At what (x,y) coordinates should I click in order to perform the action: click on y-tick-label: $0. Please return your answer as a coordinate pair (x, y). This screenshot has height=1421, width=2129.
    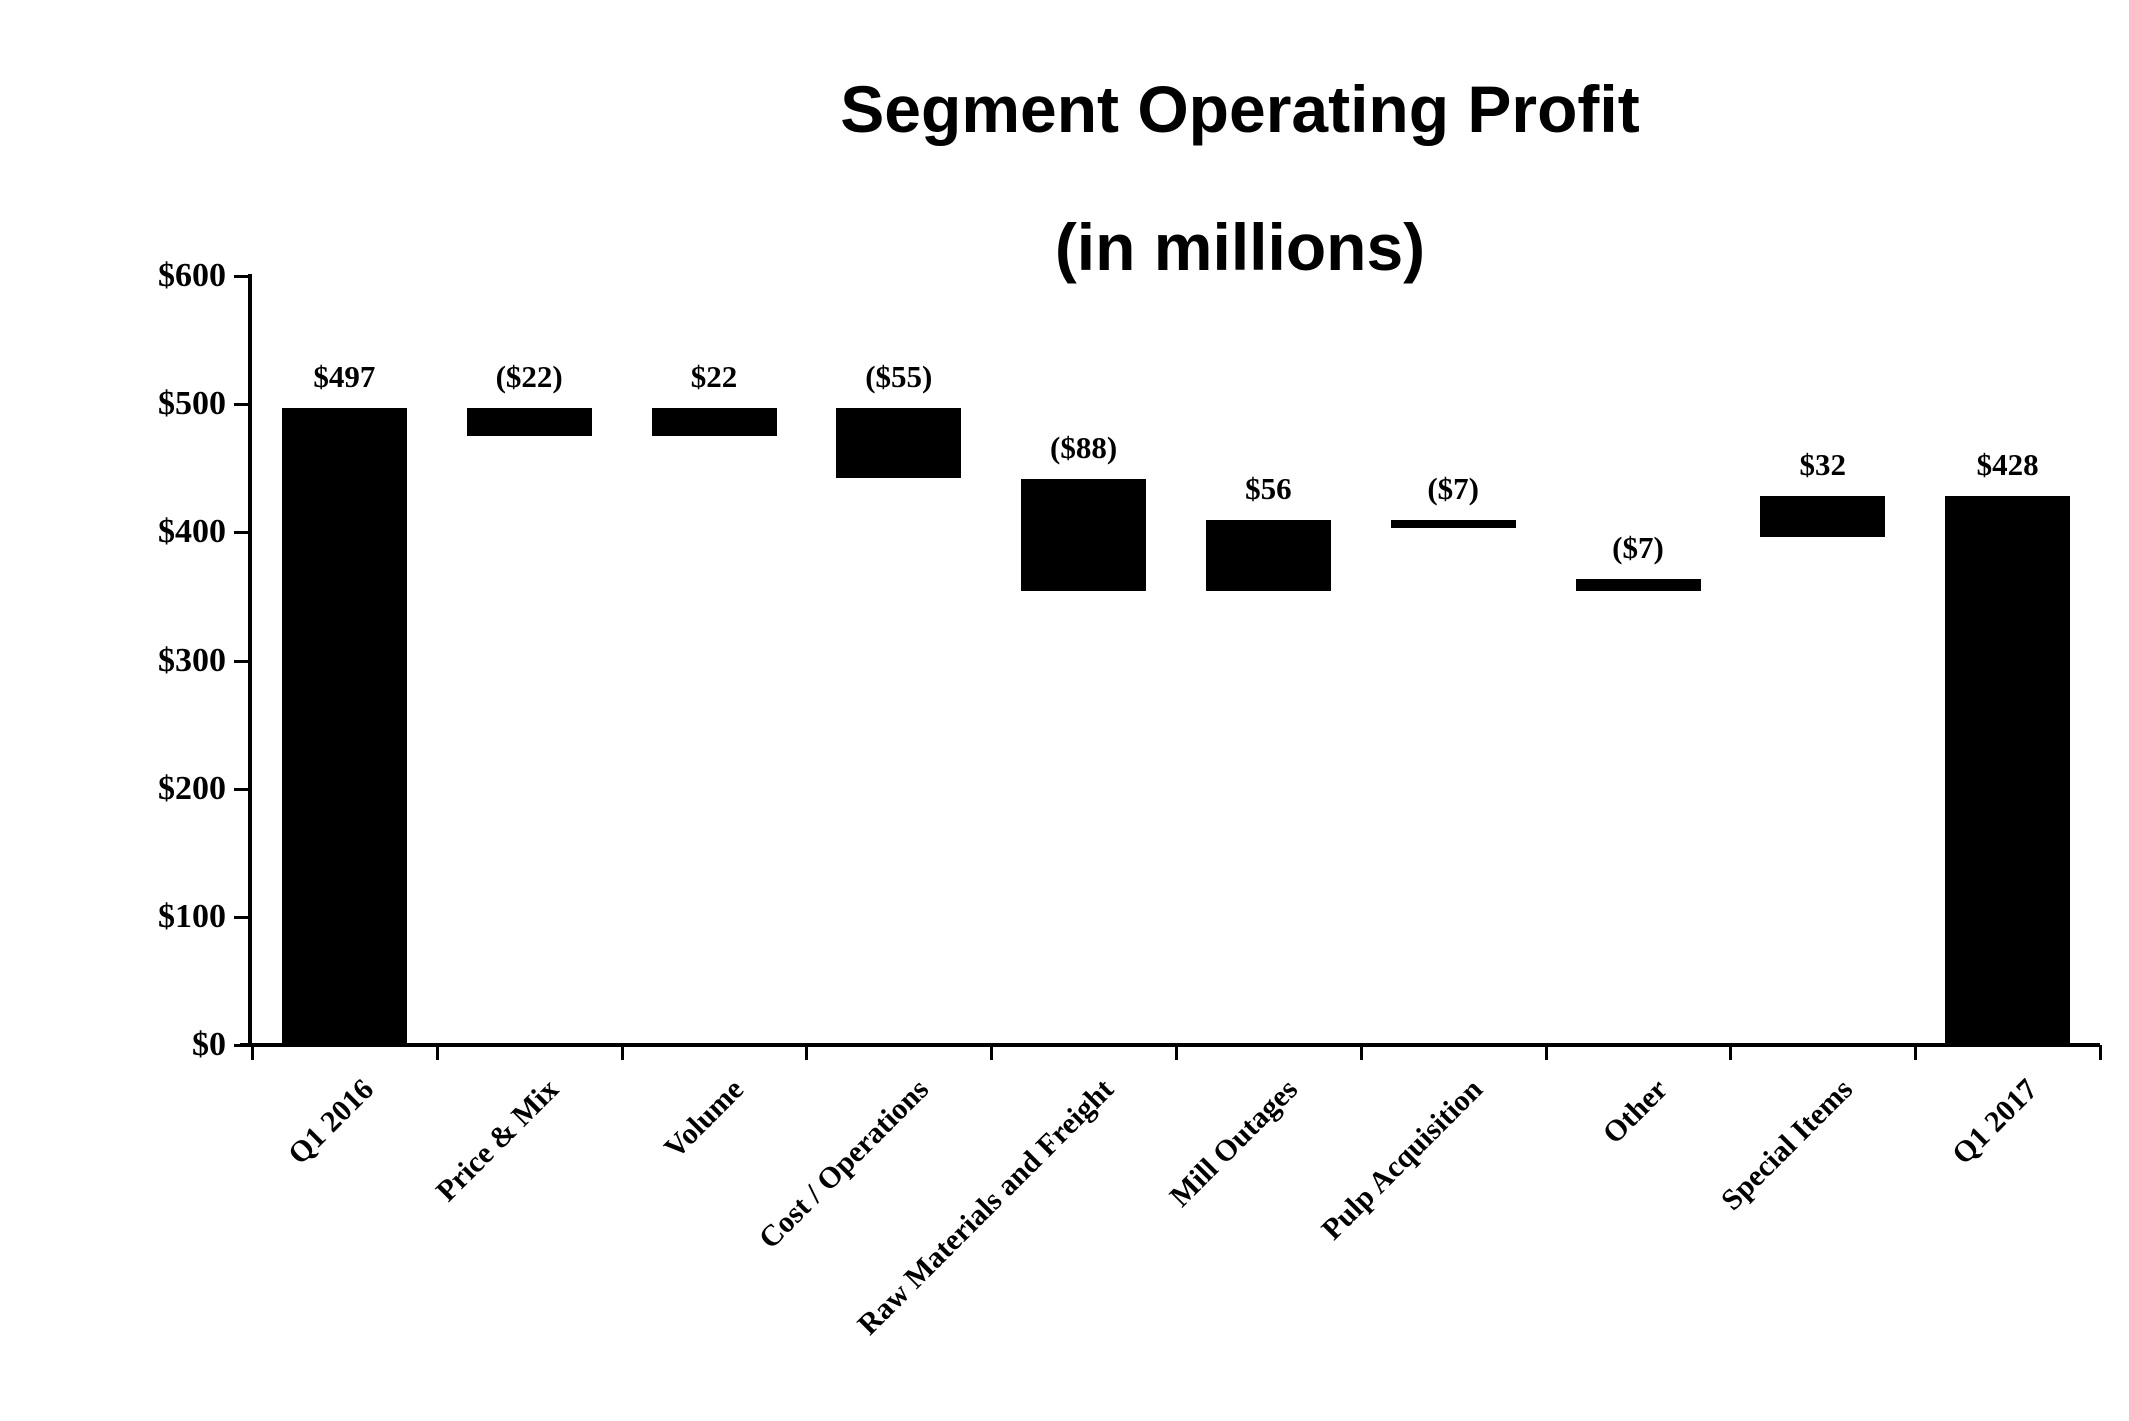
    Looking at the image, I should click on (209, 1044).